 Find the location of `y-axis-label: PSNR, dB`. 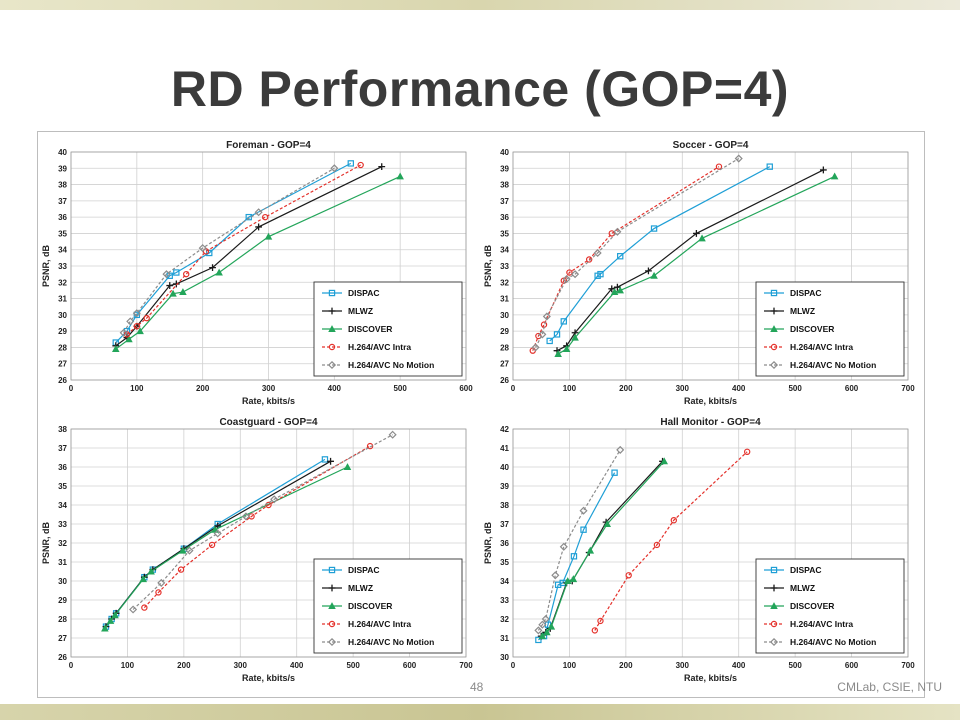

y-axis-label: PSNR, dB is located at coordinates (488, 266).